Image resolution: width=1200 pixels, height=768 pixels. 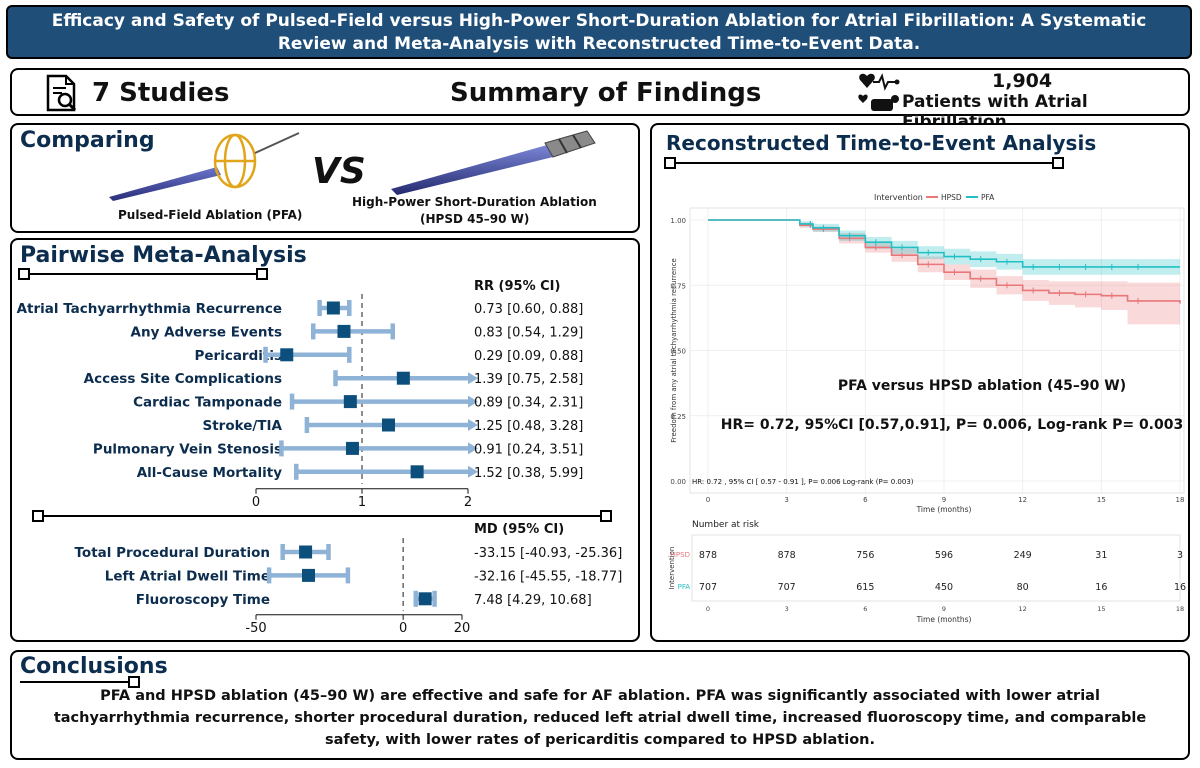 What do you see at coordinates (678, 286) in the screenshot?
I see `y-tick-label: 0.75` at bounding box center [678, 286].